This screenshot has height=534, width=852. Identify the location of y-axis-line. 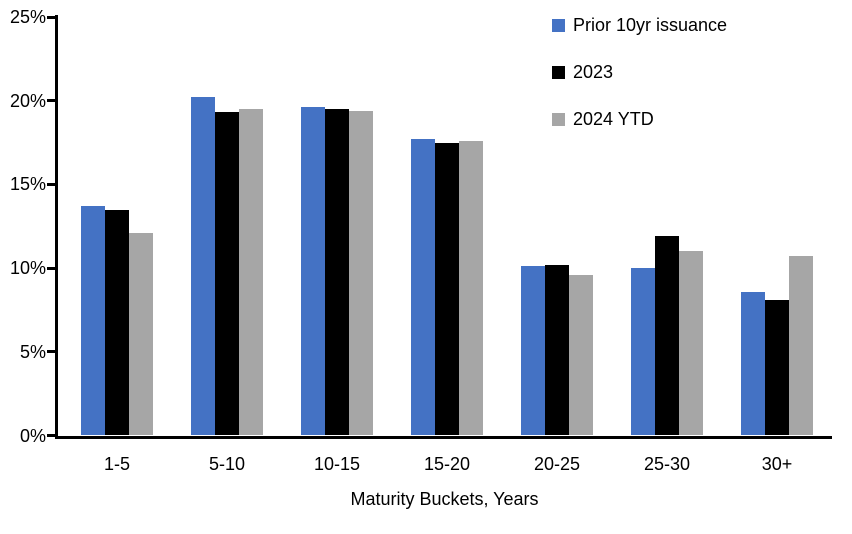
(56, 227).